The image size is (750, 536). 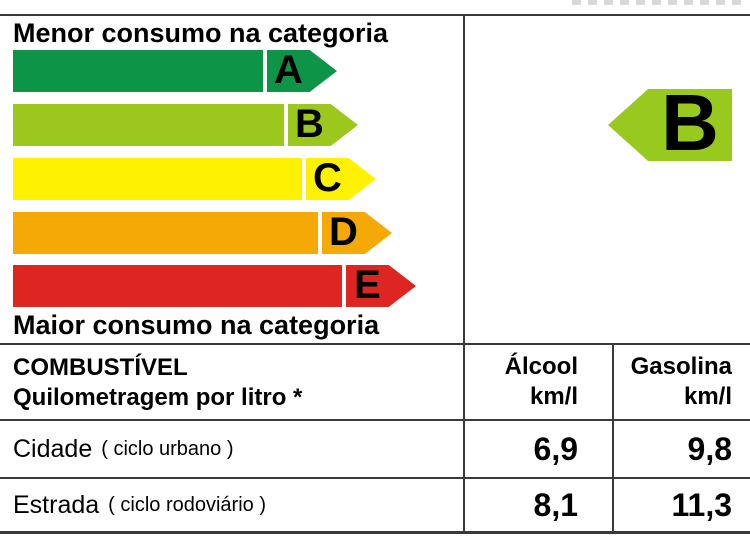 I want to click on highway-gasolina-value: 11,3, so click(x=681, y=504).